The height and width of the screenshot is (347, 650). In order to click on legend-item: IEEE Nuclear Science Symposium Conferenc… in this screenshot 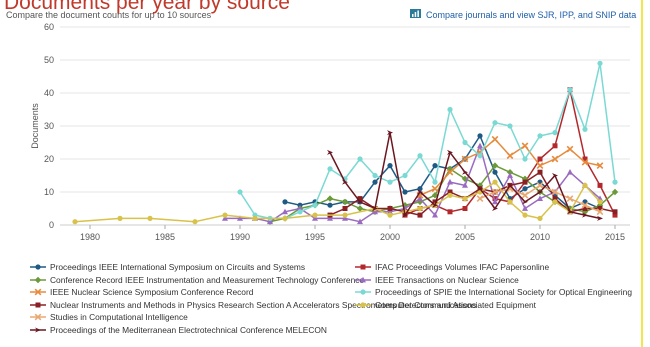, I will do `click(141, 292)`.